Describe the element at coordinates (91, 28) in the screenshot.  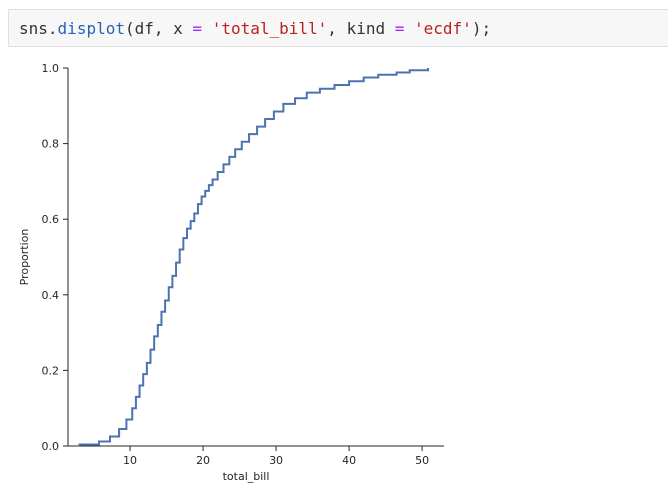
I see `code-token: displot` at that location.